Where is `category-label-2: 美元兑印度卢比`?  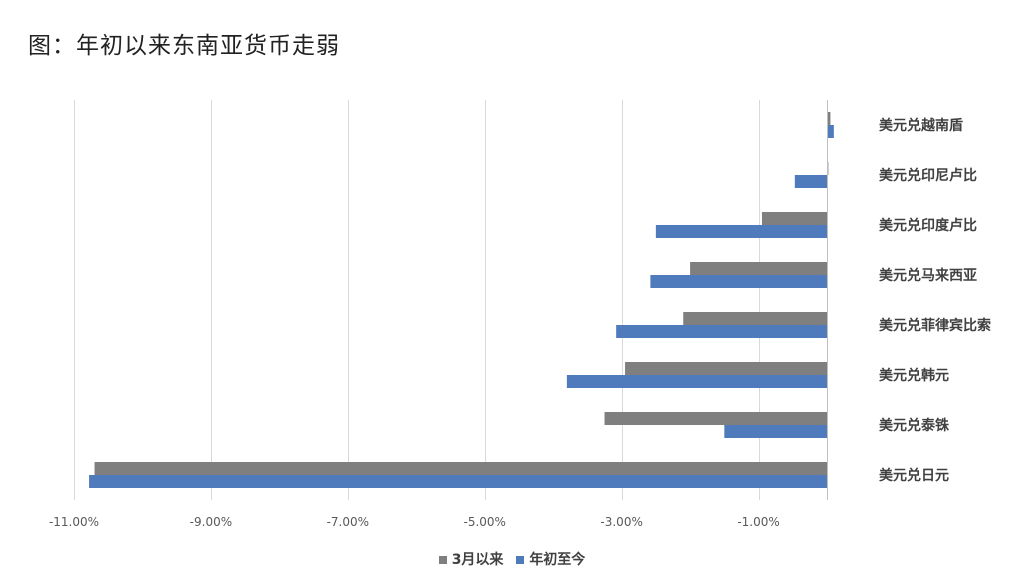
category-label-2: 美元兑印度卢比 is located at coordinates (928, 225).